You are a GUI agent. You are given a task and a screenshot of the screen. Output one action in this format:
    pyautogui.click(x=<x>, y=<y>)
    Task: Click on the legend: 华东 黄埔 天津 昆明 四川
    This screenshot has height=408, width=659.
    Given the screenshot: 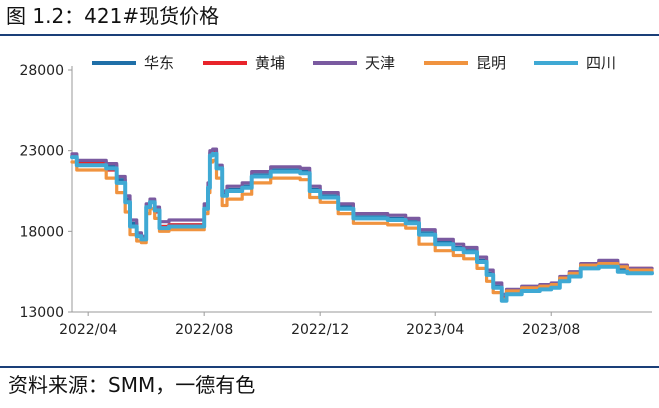 What is the action you would take?
    pyautogui.click(x=354, y=63)
    